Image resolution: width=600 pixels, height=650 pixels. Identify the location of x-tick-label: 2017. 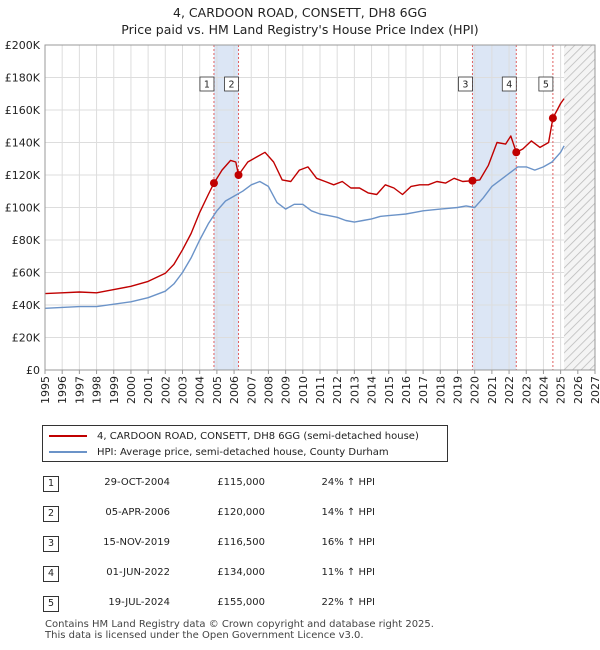
(423, 390).